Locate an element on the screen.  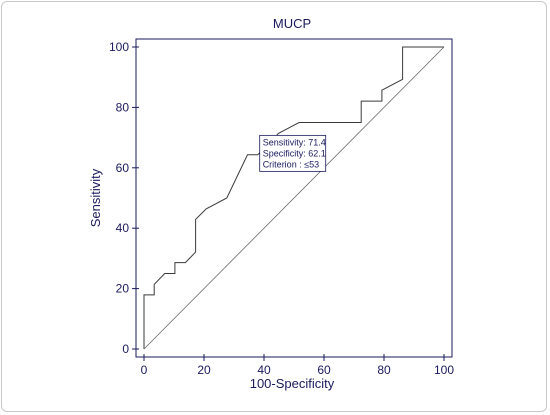
y-tick-label: 100 is located at coordinates (119, 47).